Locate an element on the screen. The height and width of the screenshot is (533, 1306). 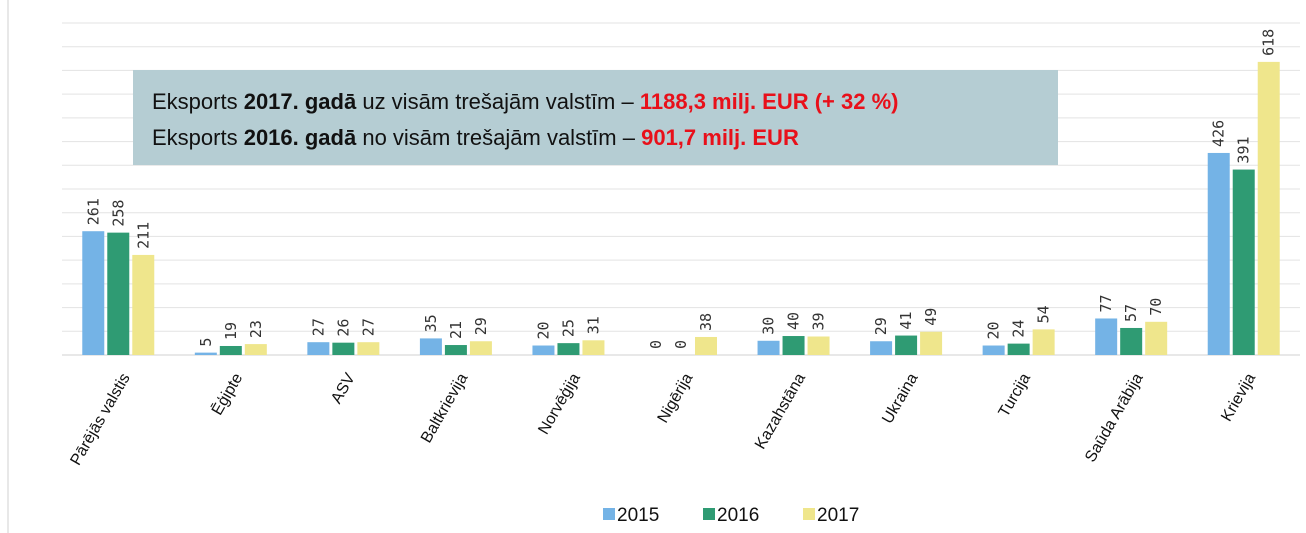
annotation-segment: uz visām trešajām valstīm – is located at coordinates (498, 101).